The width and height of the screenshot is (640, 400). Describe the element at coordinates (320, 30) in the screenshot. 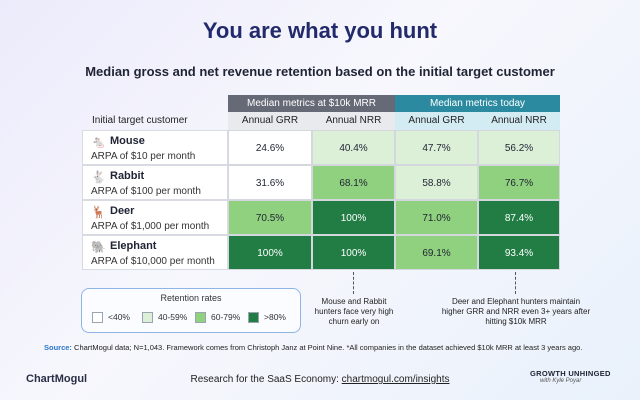

I see `page-title: You are what you hunt` at that location.